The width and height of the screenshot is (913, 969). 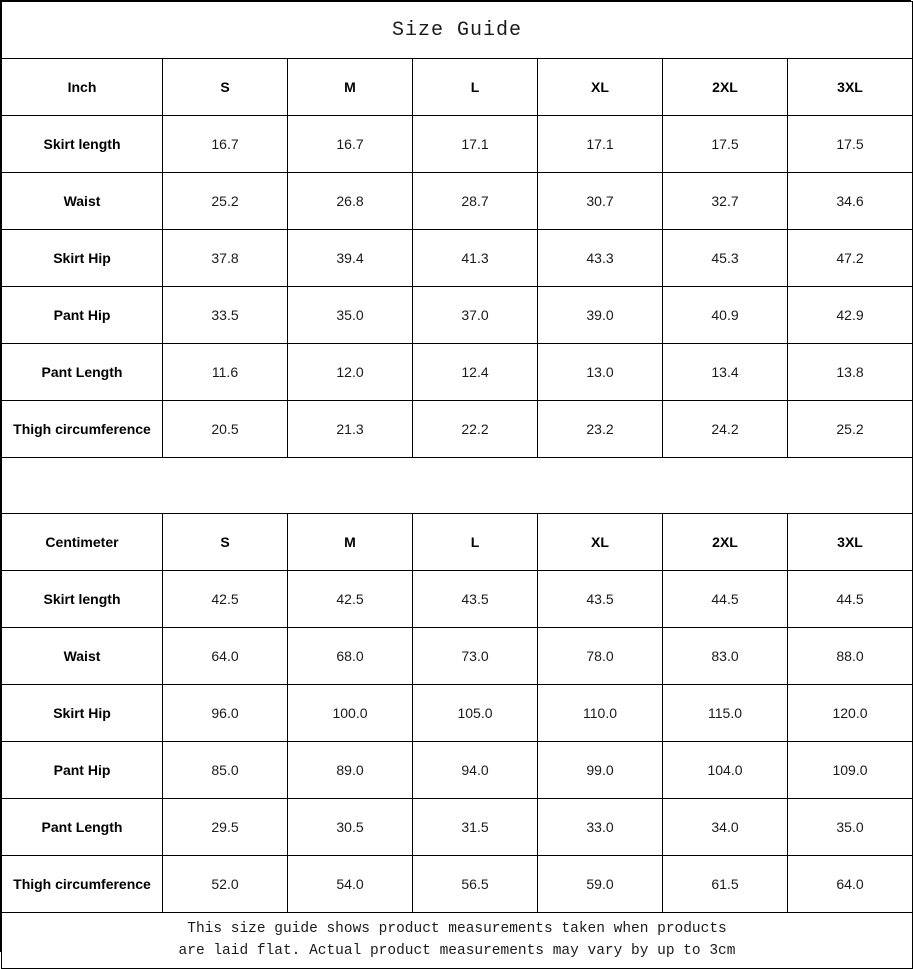 I want to click on cell-cm-thigh-circumference-xl: 59.0, so click(x=600, y=884).